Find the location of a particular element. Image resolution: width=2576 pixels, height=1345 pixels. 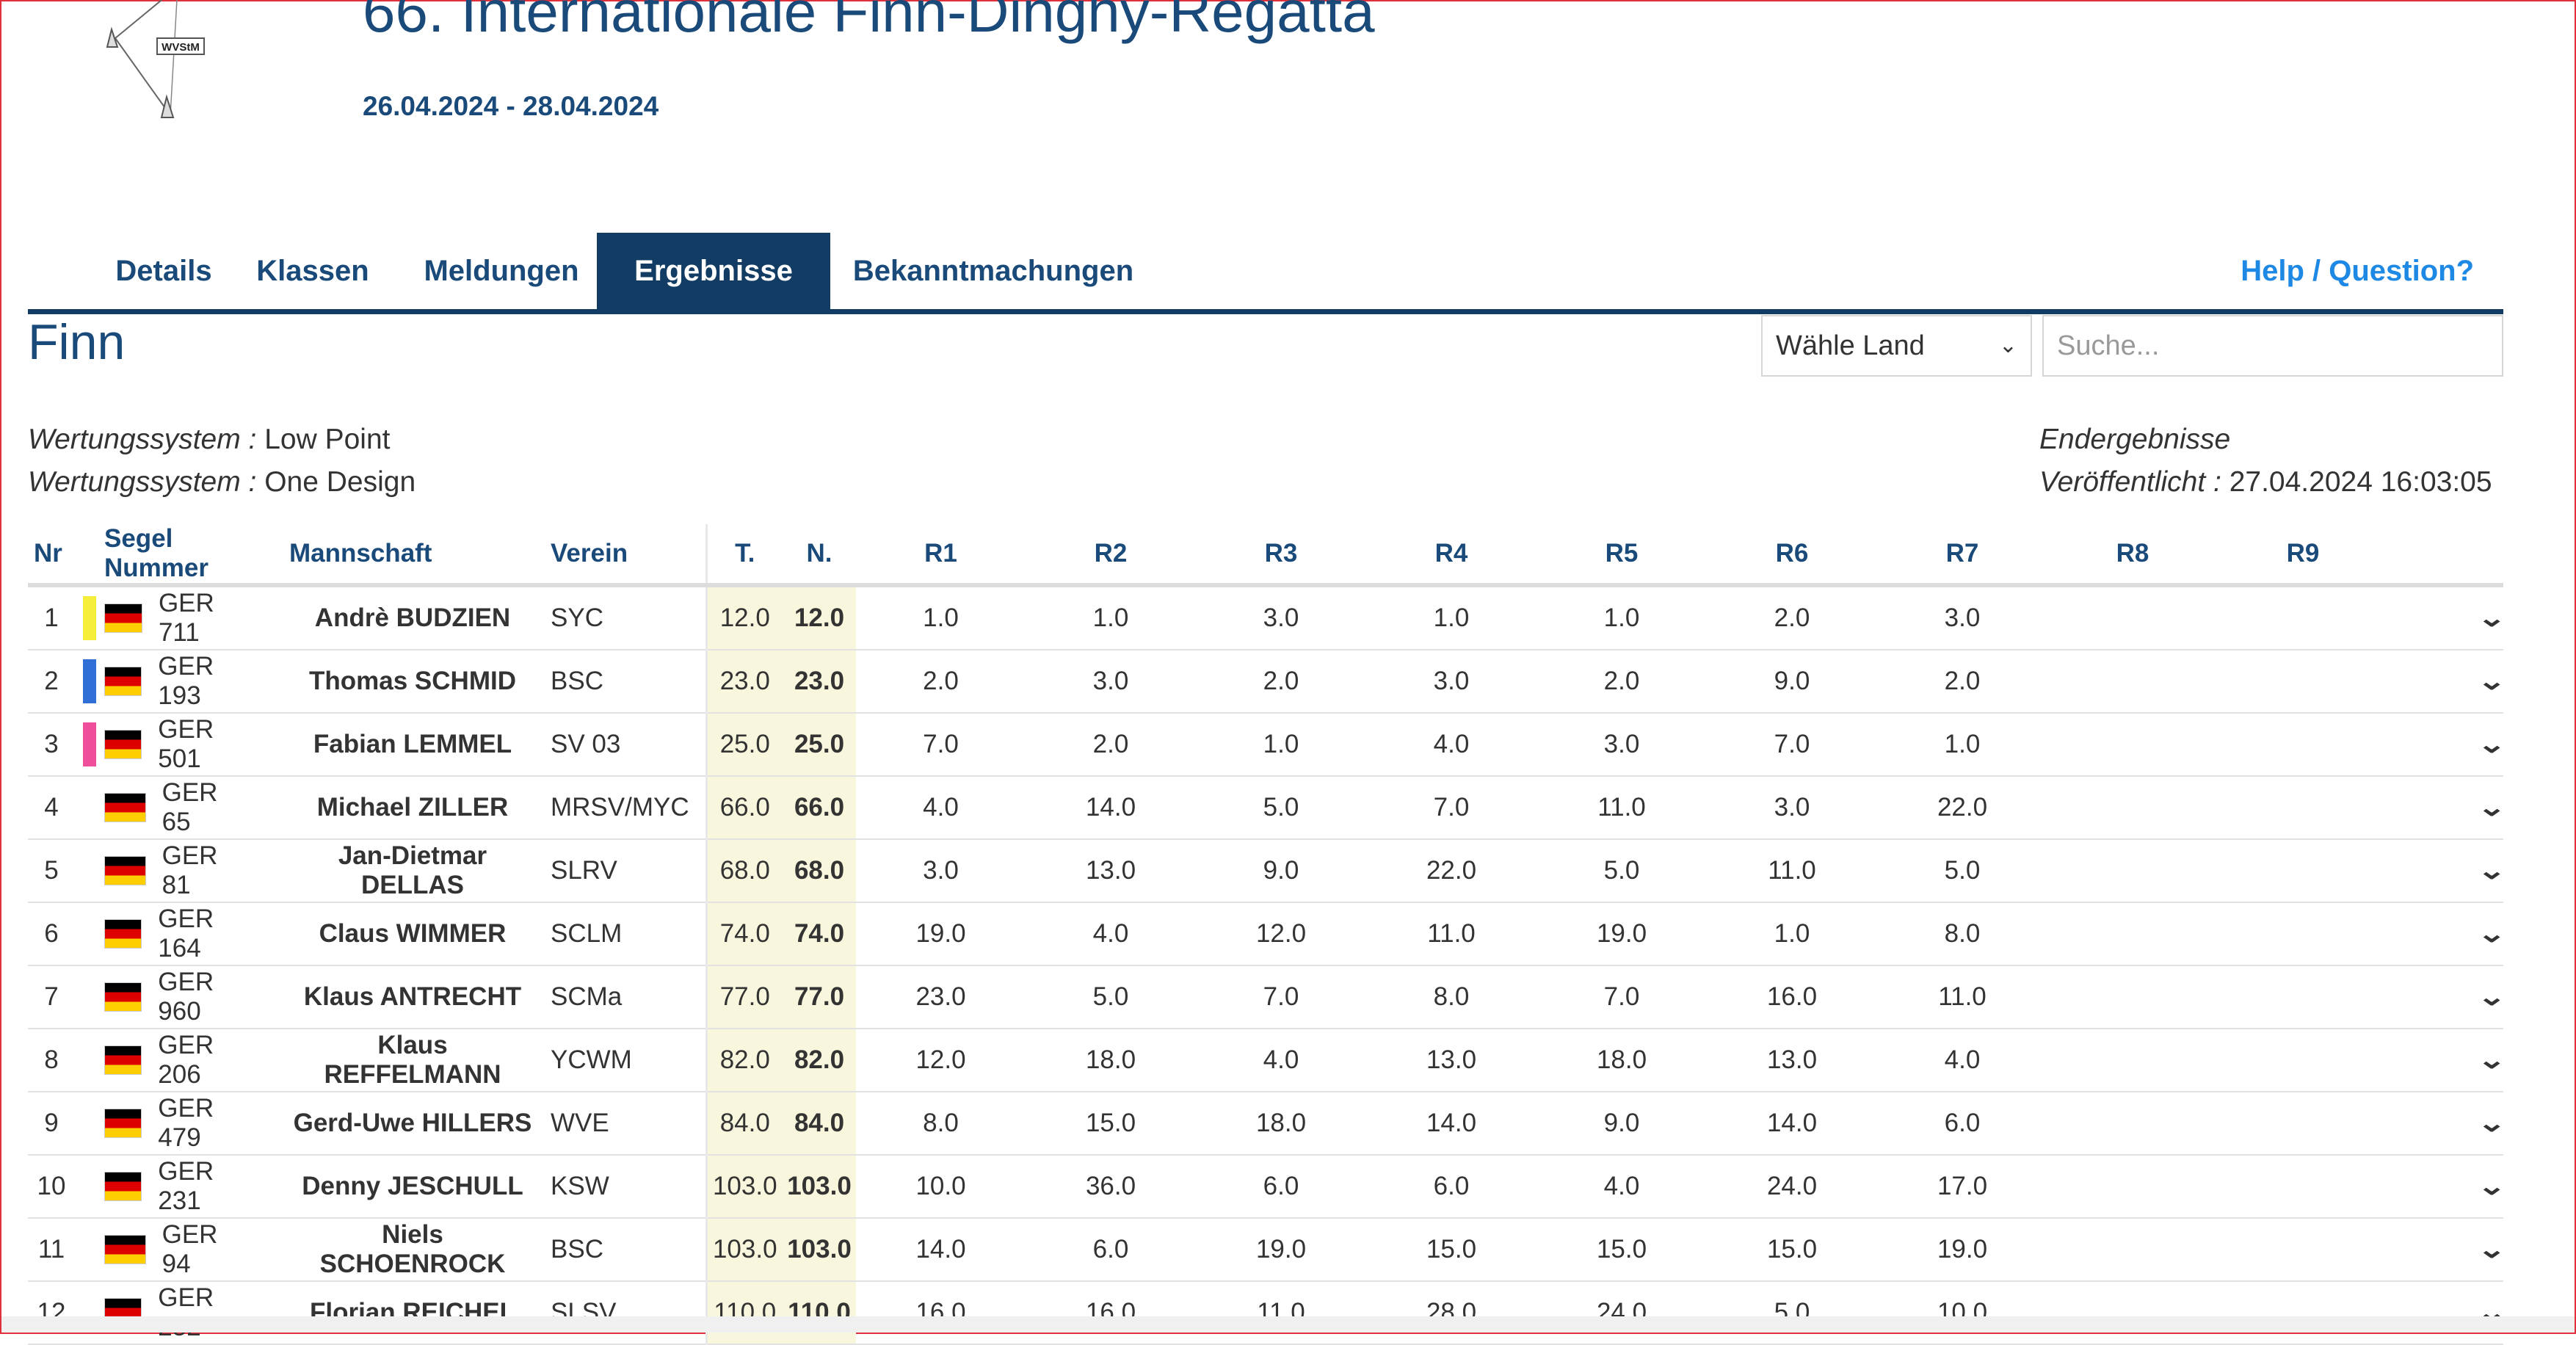

col-club: Verein is located at coordinates (621, 555).